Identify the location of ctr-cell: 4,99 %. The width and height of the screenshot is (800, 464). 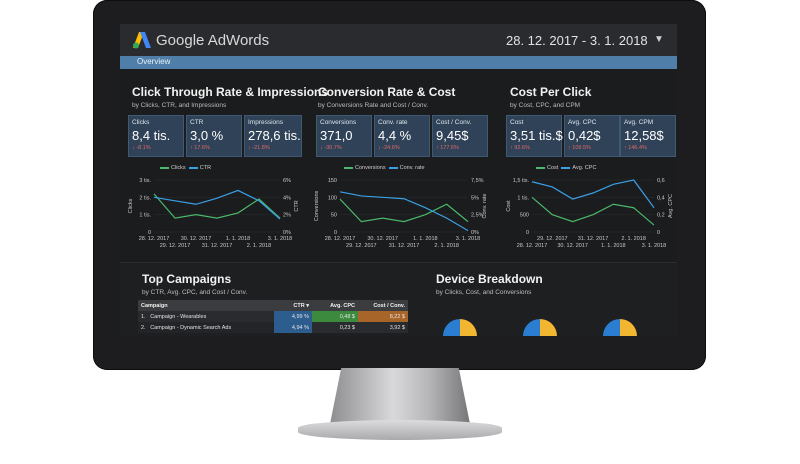
(293, 316).